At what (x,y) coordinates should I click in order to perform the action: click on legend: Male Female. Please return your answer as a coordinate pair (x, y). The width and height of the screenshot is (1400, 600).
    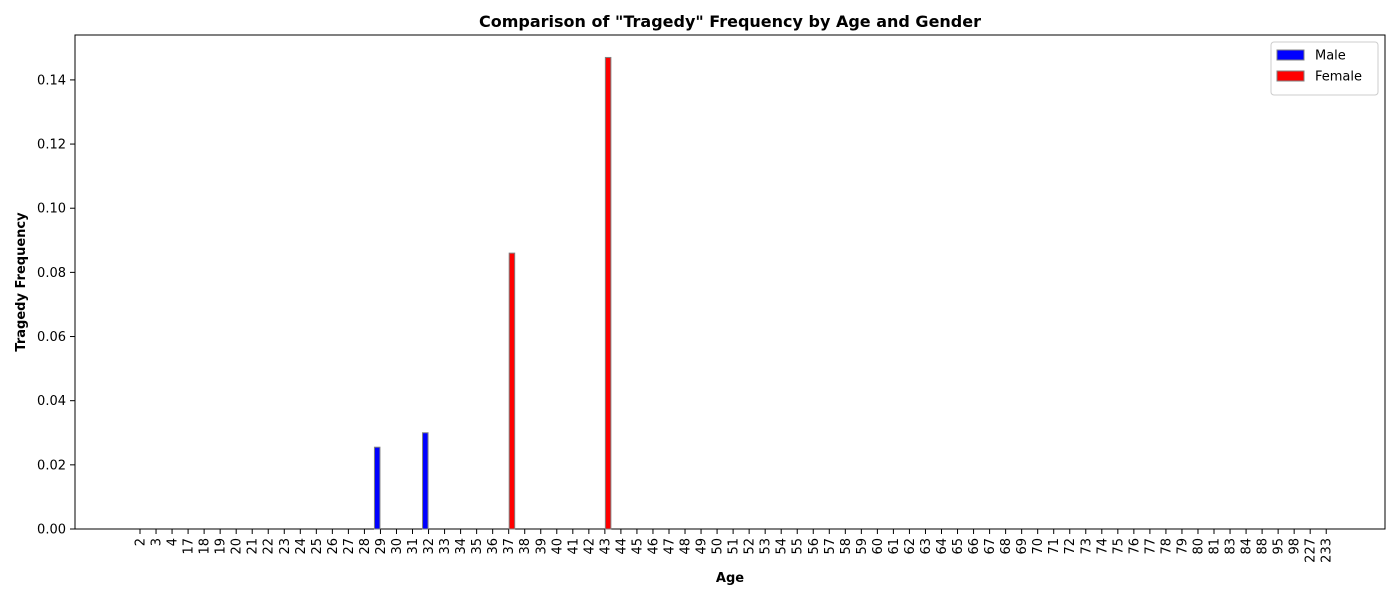
    Looking at the image, I should click on (1324, 68).